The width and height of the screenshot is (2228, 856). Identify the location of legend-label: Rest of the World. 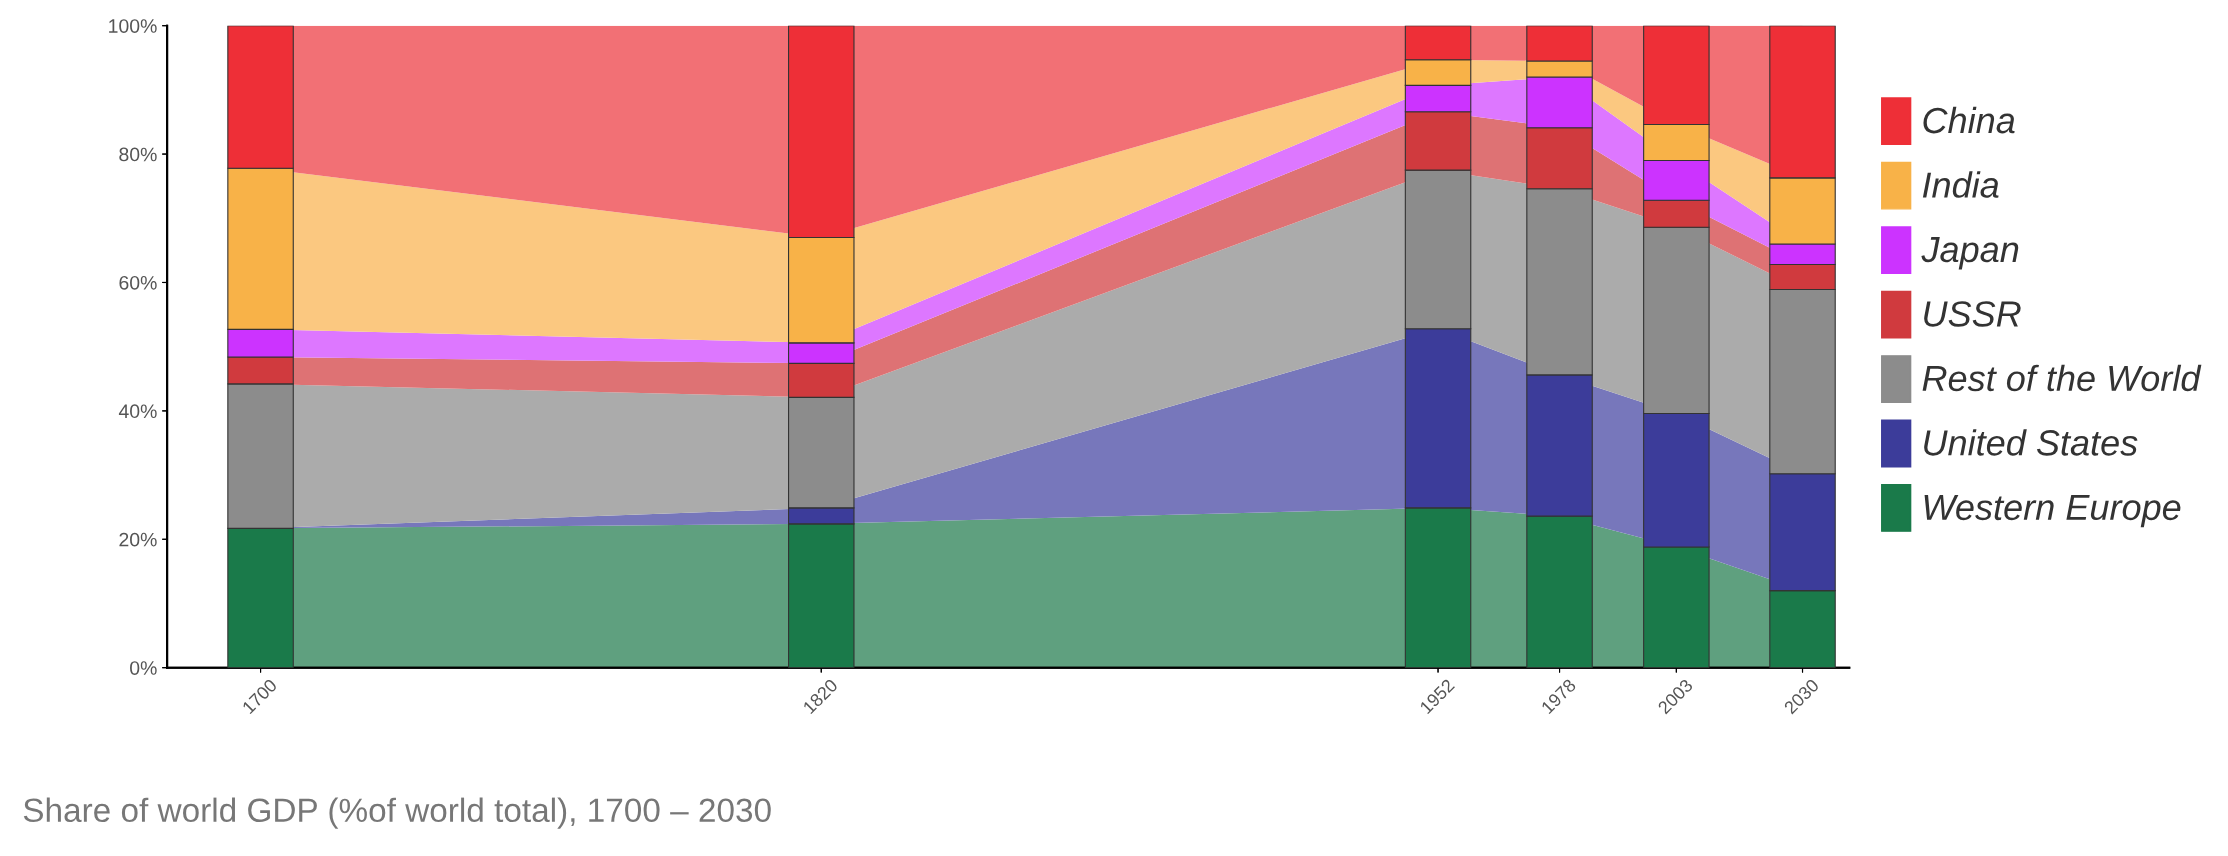
(2062, 378).